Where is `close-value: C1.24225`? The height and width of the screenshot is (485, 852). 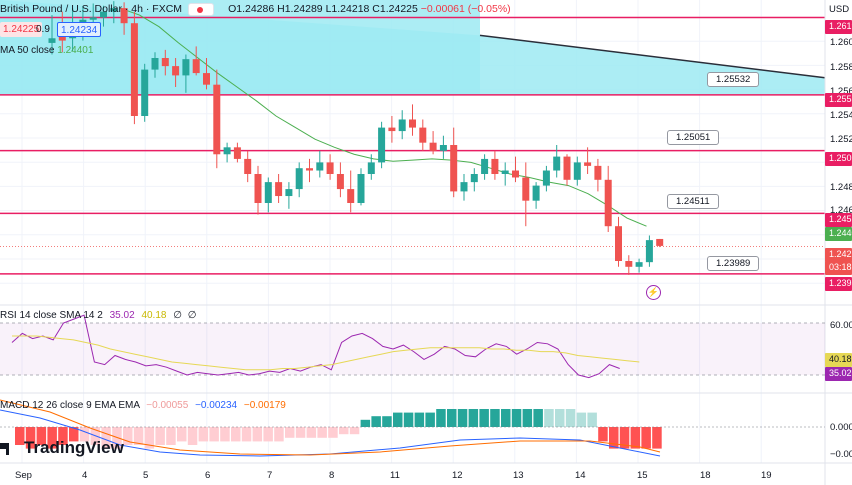
close-value: C1.24225 is located at coordinates (395, 9).